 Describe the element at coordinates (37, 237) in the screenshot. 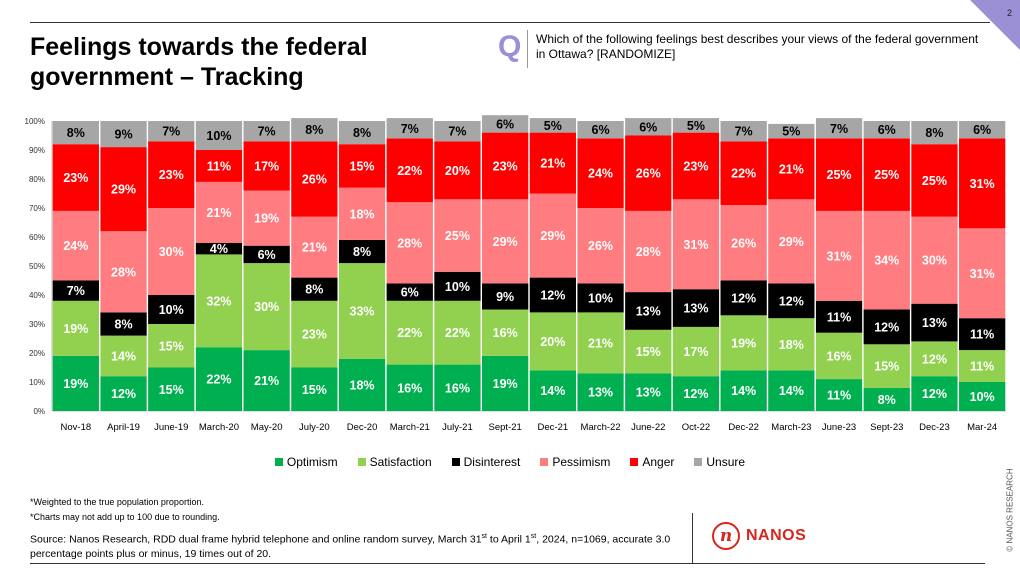

I see `y-tick-label: 60%` at that location.